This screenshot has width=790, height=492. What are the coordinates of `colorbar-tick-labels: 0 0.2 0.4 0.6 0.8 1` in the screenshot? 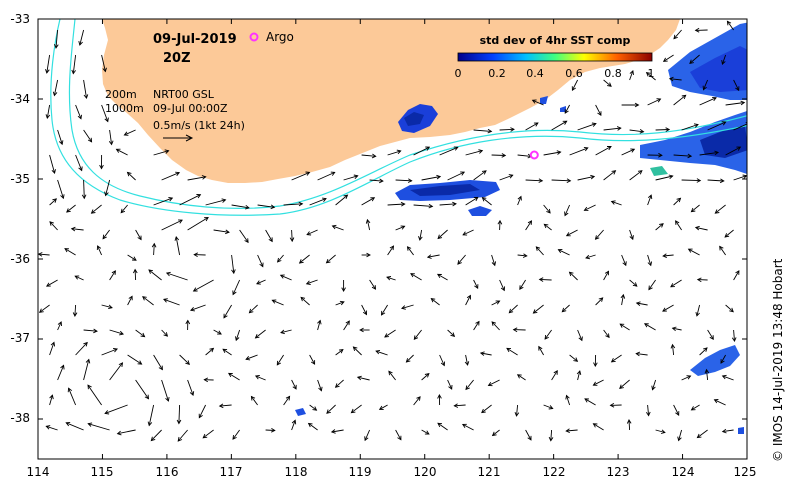 It's located at (555, 73).